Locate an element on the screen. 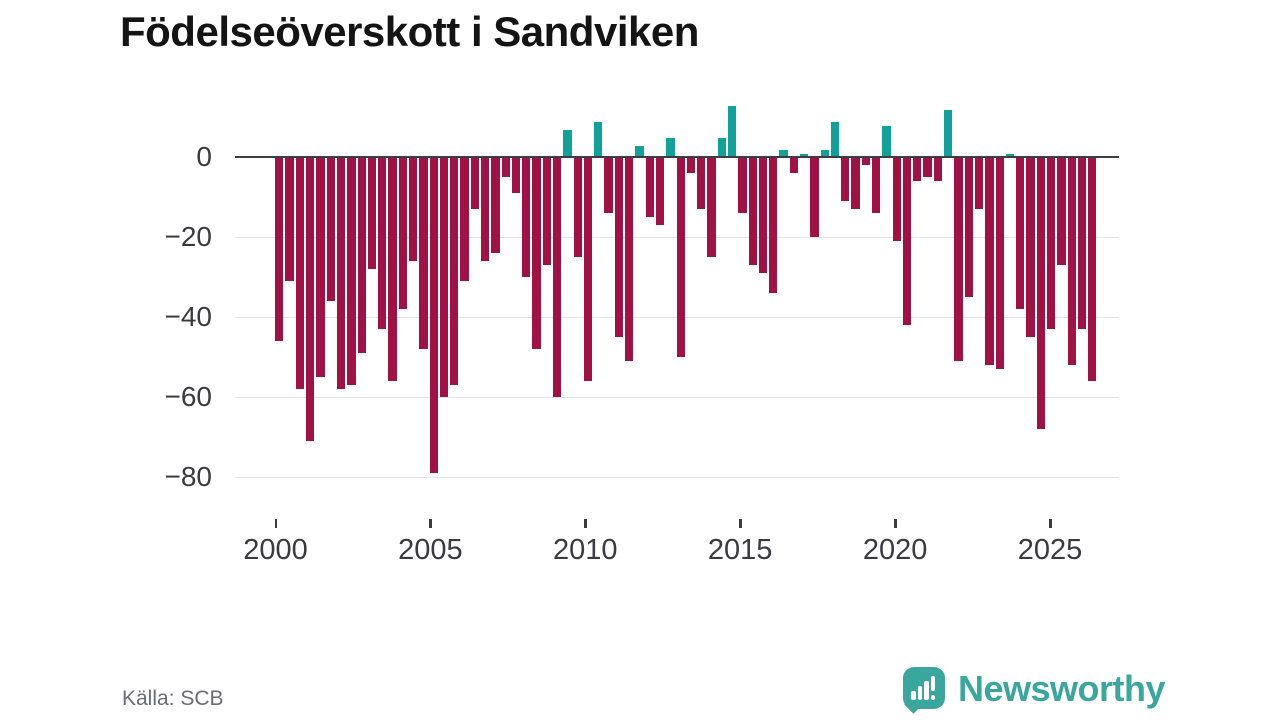 The width and height of the screenshot is (1280, 720). source-label: Källa: SCB is located at coordinates (173, 698).